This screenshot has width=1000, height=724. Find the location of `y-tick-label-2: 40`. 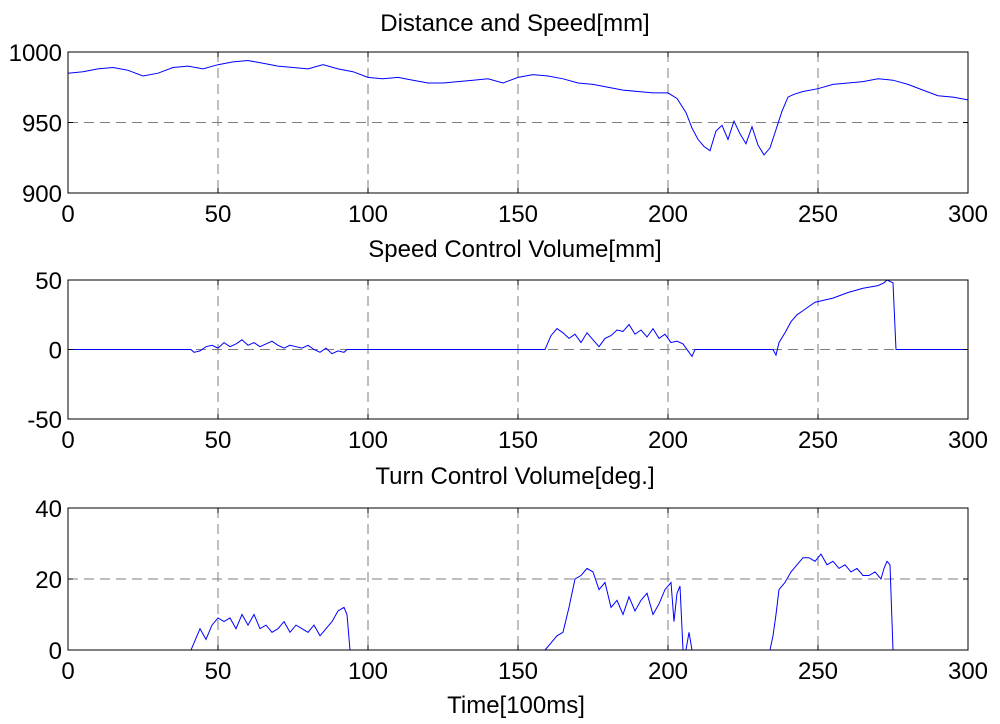

y-tick-label-2: 40 is located at coordinates (48, 509).